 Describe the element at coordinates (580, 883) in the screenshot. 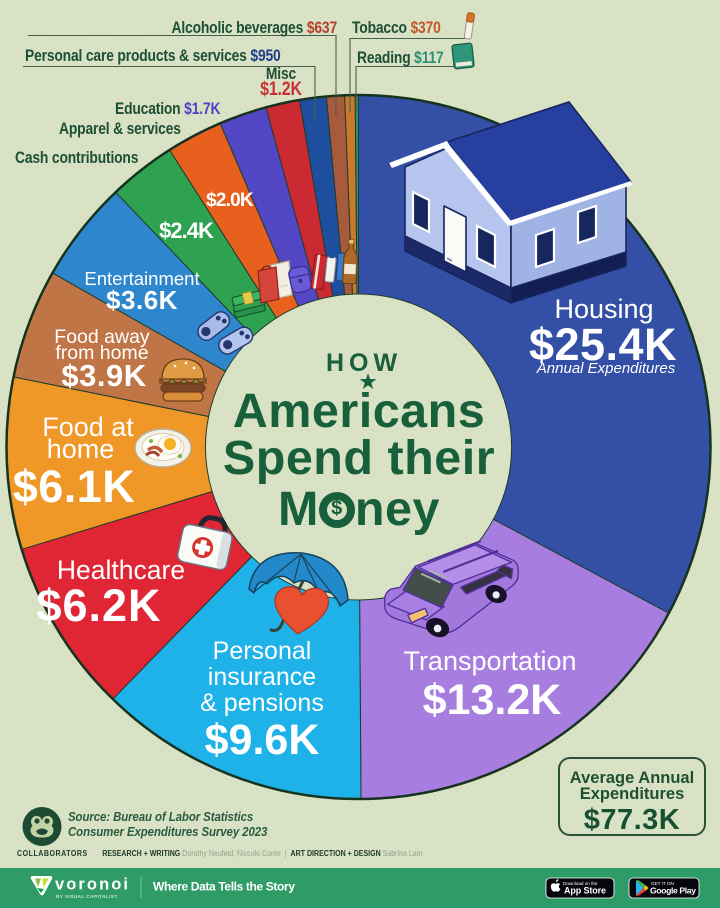

I see `svg-text: Download on the` at that location.